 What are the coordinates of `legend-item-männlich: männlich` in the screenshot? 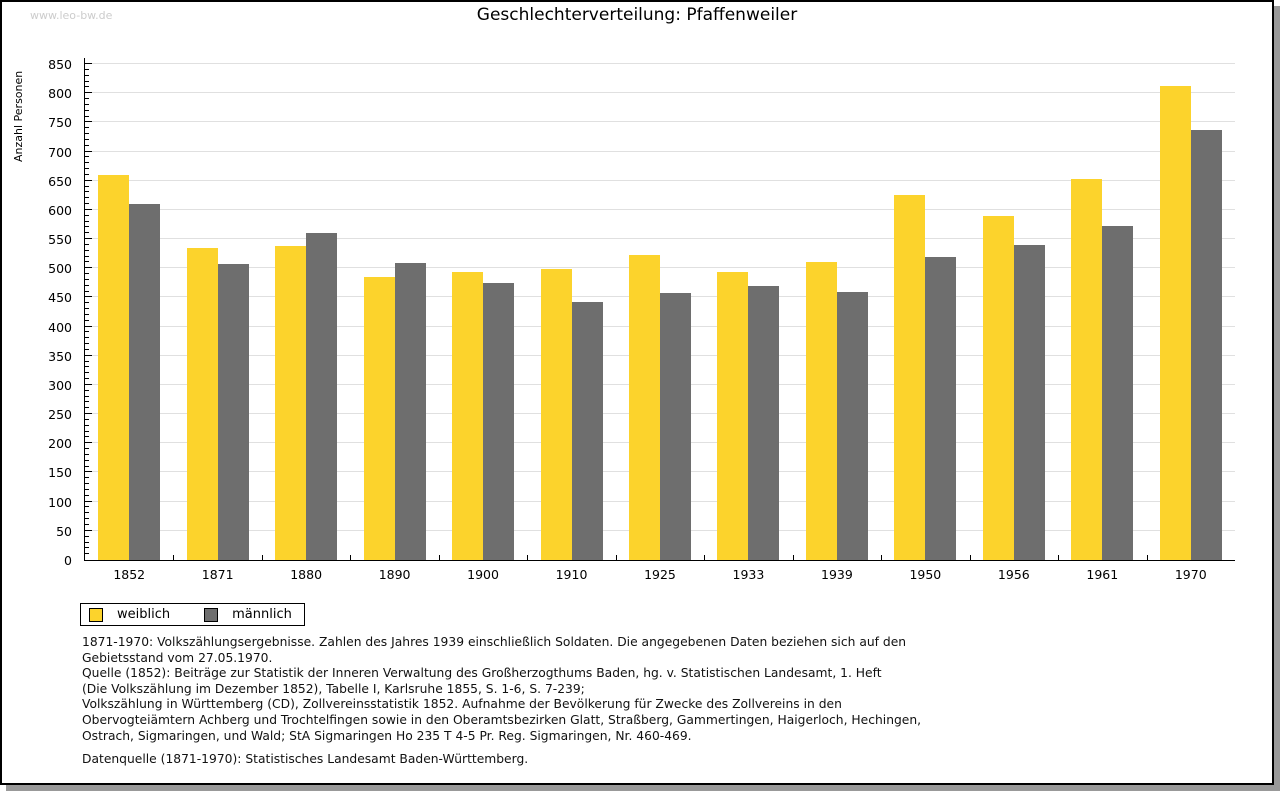 It's located at (248, 614).